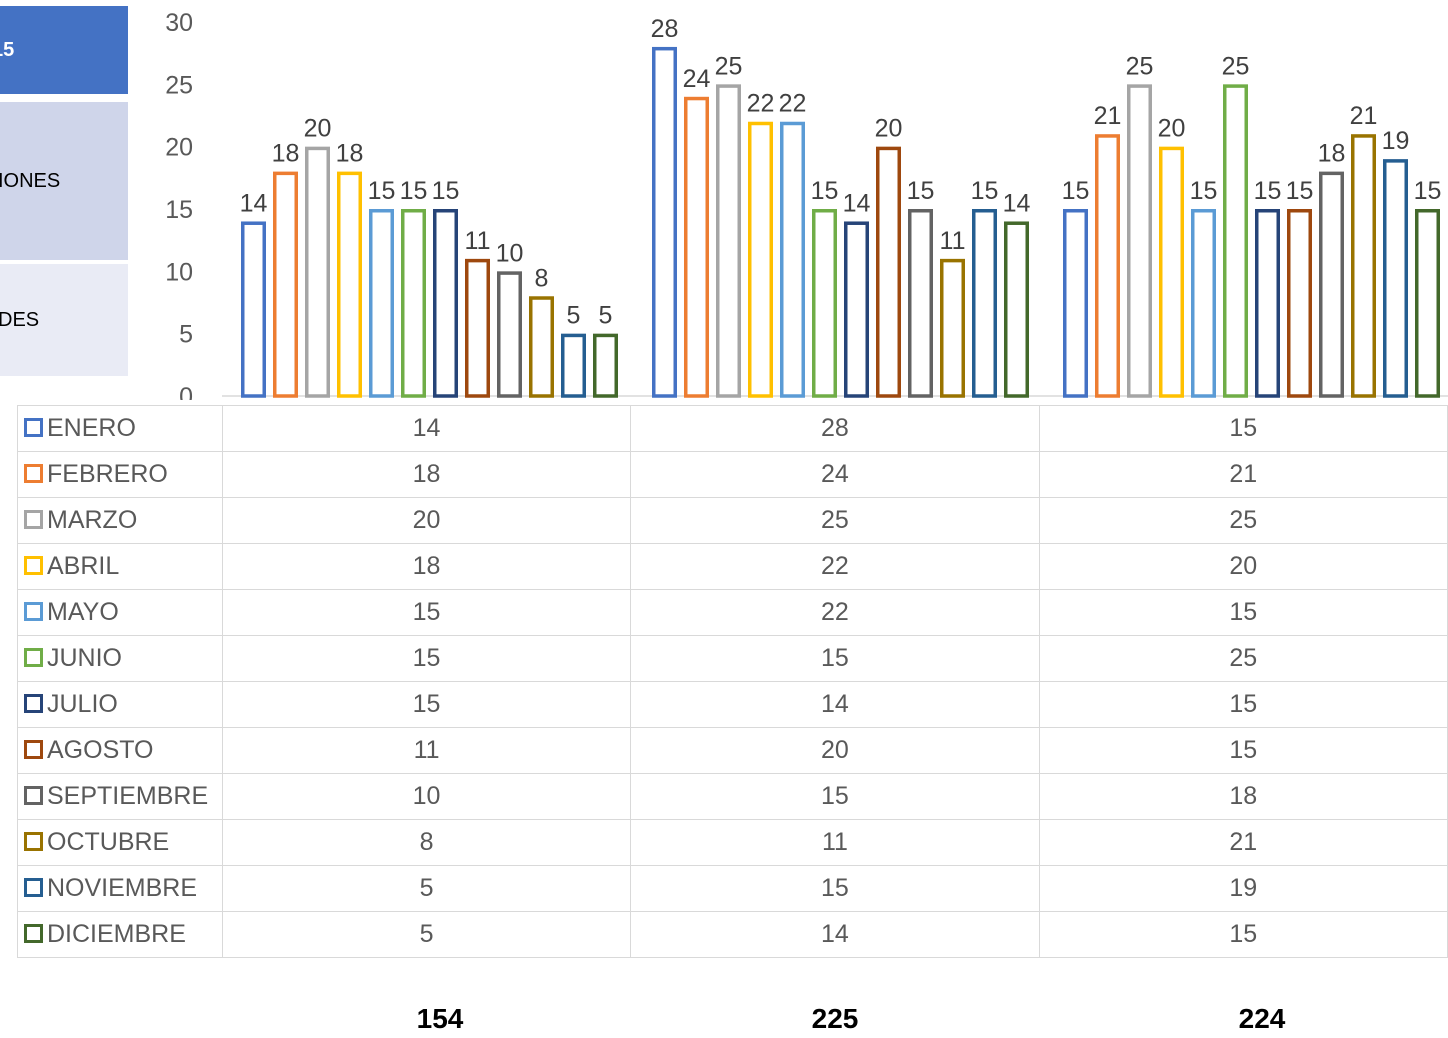  Describe the element at coordinates (120, 474) in the screenshot. I see `series-name-cell: FEBRERO` at that location.